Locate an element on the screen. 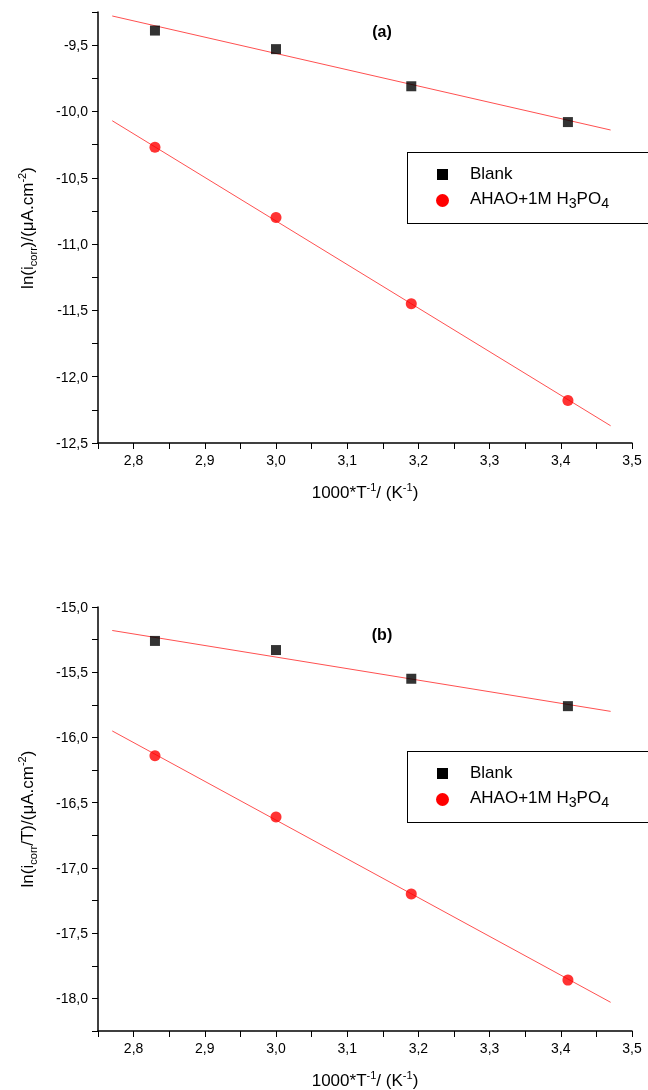 This screenshot has height=1090, width=648. y-tick-label: -12,0 is located at coordinates (72, 376).